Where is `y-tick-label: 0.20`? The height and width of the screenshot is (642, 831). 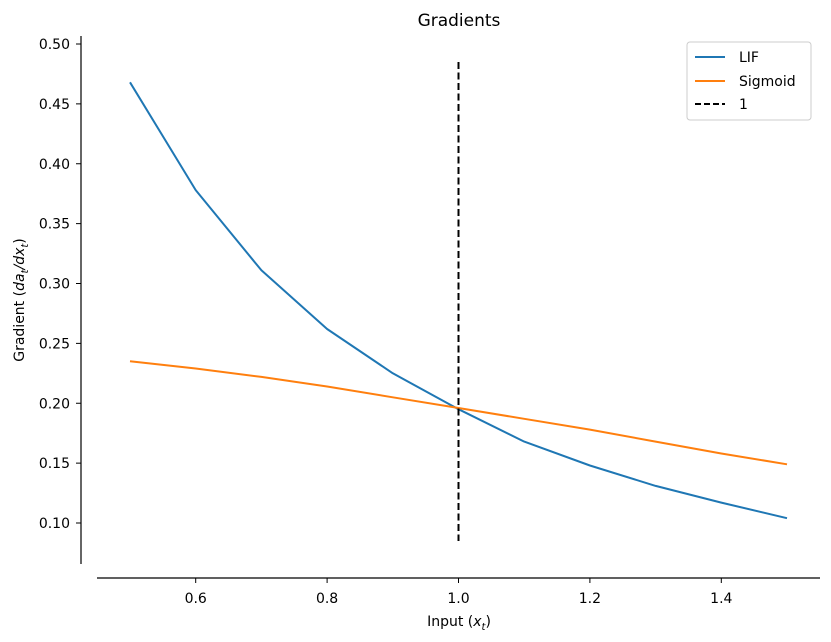 y-tick-label: 0.20 is located at coordinates (54, 404).